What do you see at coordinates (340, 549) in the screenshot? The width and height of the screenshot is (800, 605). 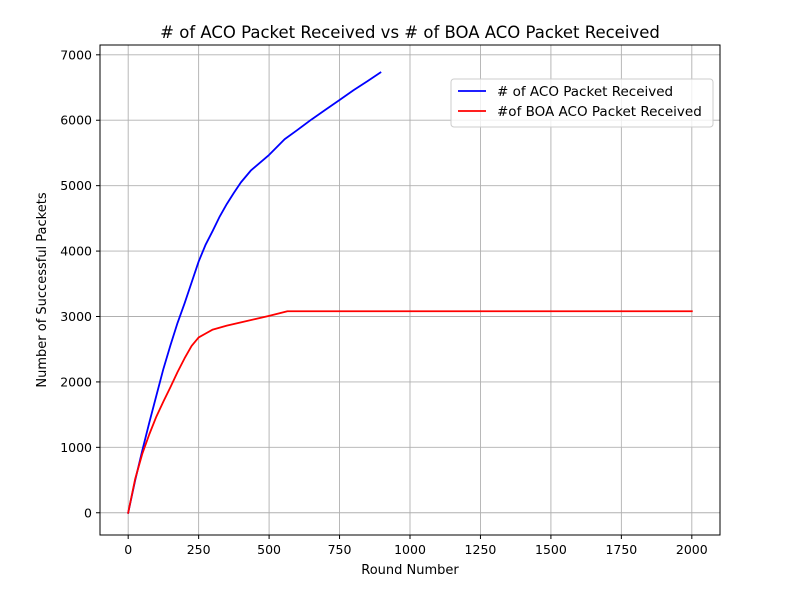 I see `x-tick-label: 750` at bounding box center [340, 549].